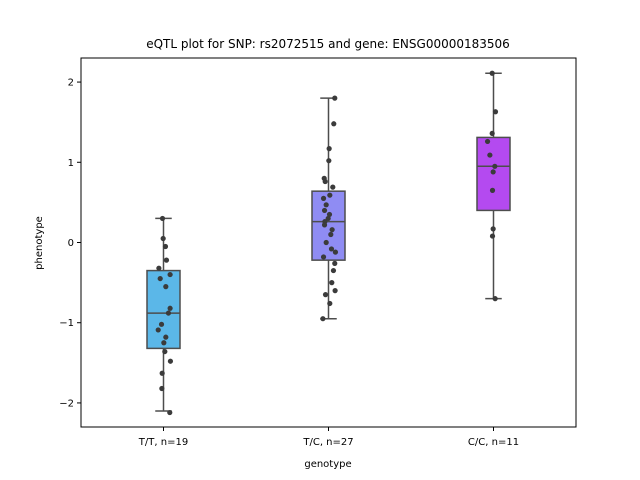 The height and width of the screenshot is (480, 640). Describe the element at coordinates (66, 403) in the screenshot. I see `y-tick-label: −2` at that location.